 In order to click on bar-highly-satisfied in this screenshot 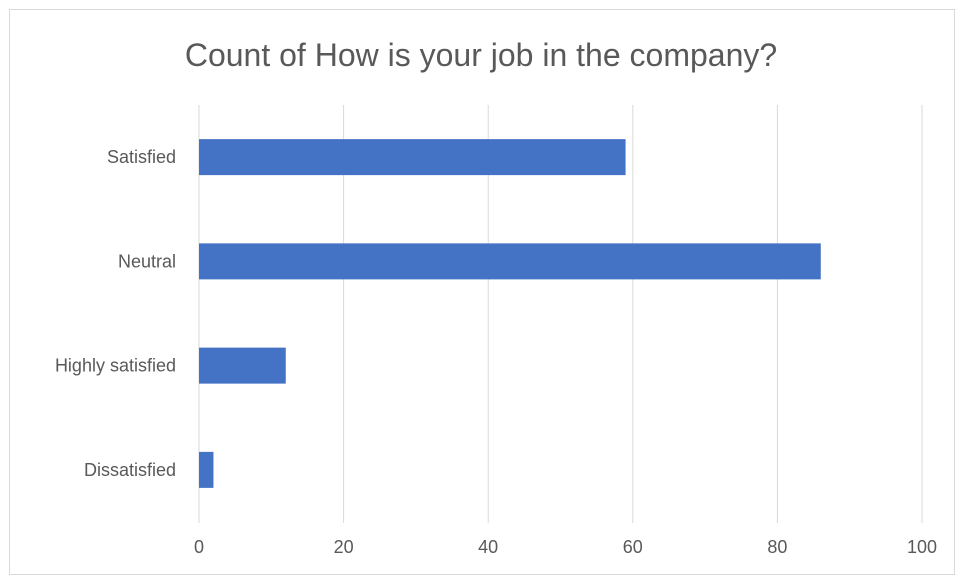, I will do `click(242, 365)`.